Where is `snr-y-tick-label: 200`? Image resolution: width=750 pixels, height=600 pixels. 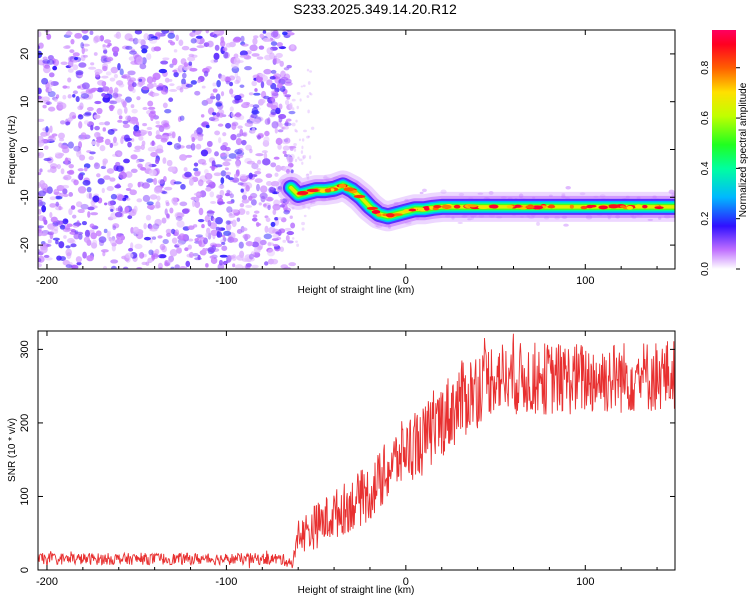 snr-y-tick-label: 200 is located at coordinates (25, 423).